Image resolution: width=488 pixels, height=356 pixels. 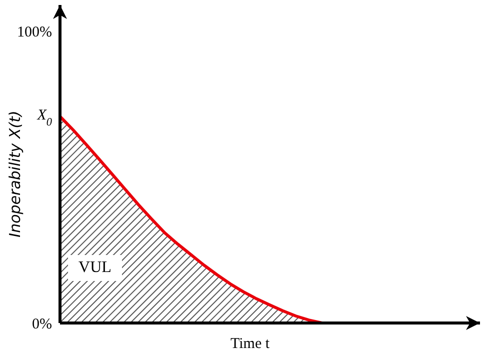 What do you see at coordinates (42, 324) in the screenshot?
I see `y-tick-label: 0%` at bounding box center [42, 324].